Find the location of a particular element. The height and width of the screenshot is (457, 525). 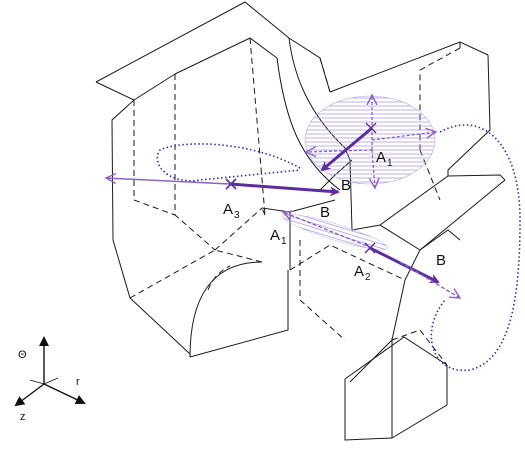

axis-down-arrow is located at coordinates (29, 395).